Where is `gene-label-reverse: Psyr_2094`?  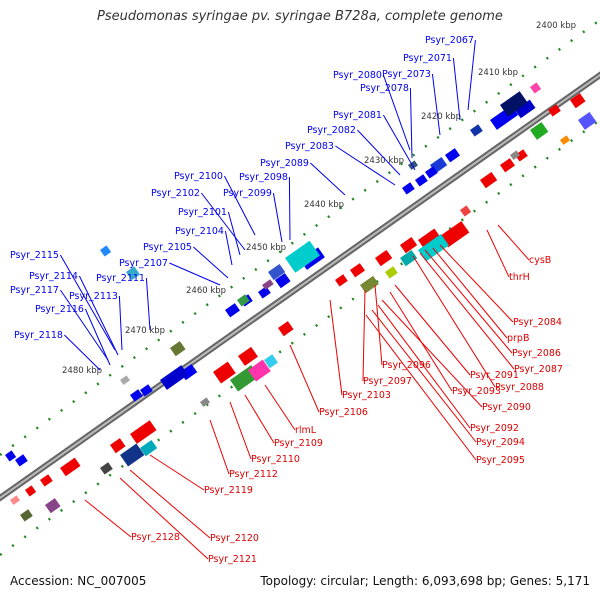 gene-label-reverse: Psyr_2094 is located at coordinates (500, 442).